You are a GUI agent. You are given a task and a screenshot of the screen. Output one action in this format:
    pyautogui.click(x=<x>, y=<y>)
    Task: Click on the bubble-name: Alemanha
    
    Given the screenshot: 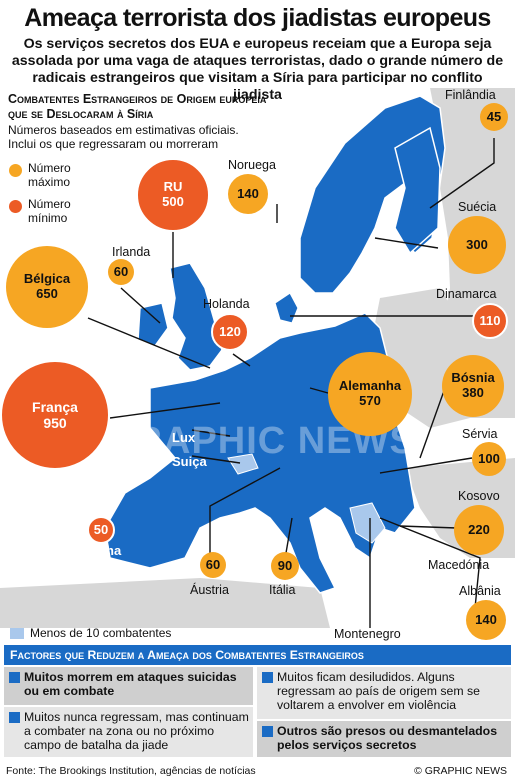 What is the action you would take?
    pyautogui.click(x=370, y=386)
    